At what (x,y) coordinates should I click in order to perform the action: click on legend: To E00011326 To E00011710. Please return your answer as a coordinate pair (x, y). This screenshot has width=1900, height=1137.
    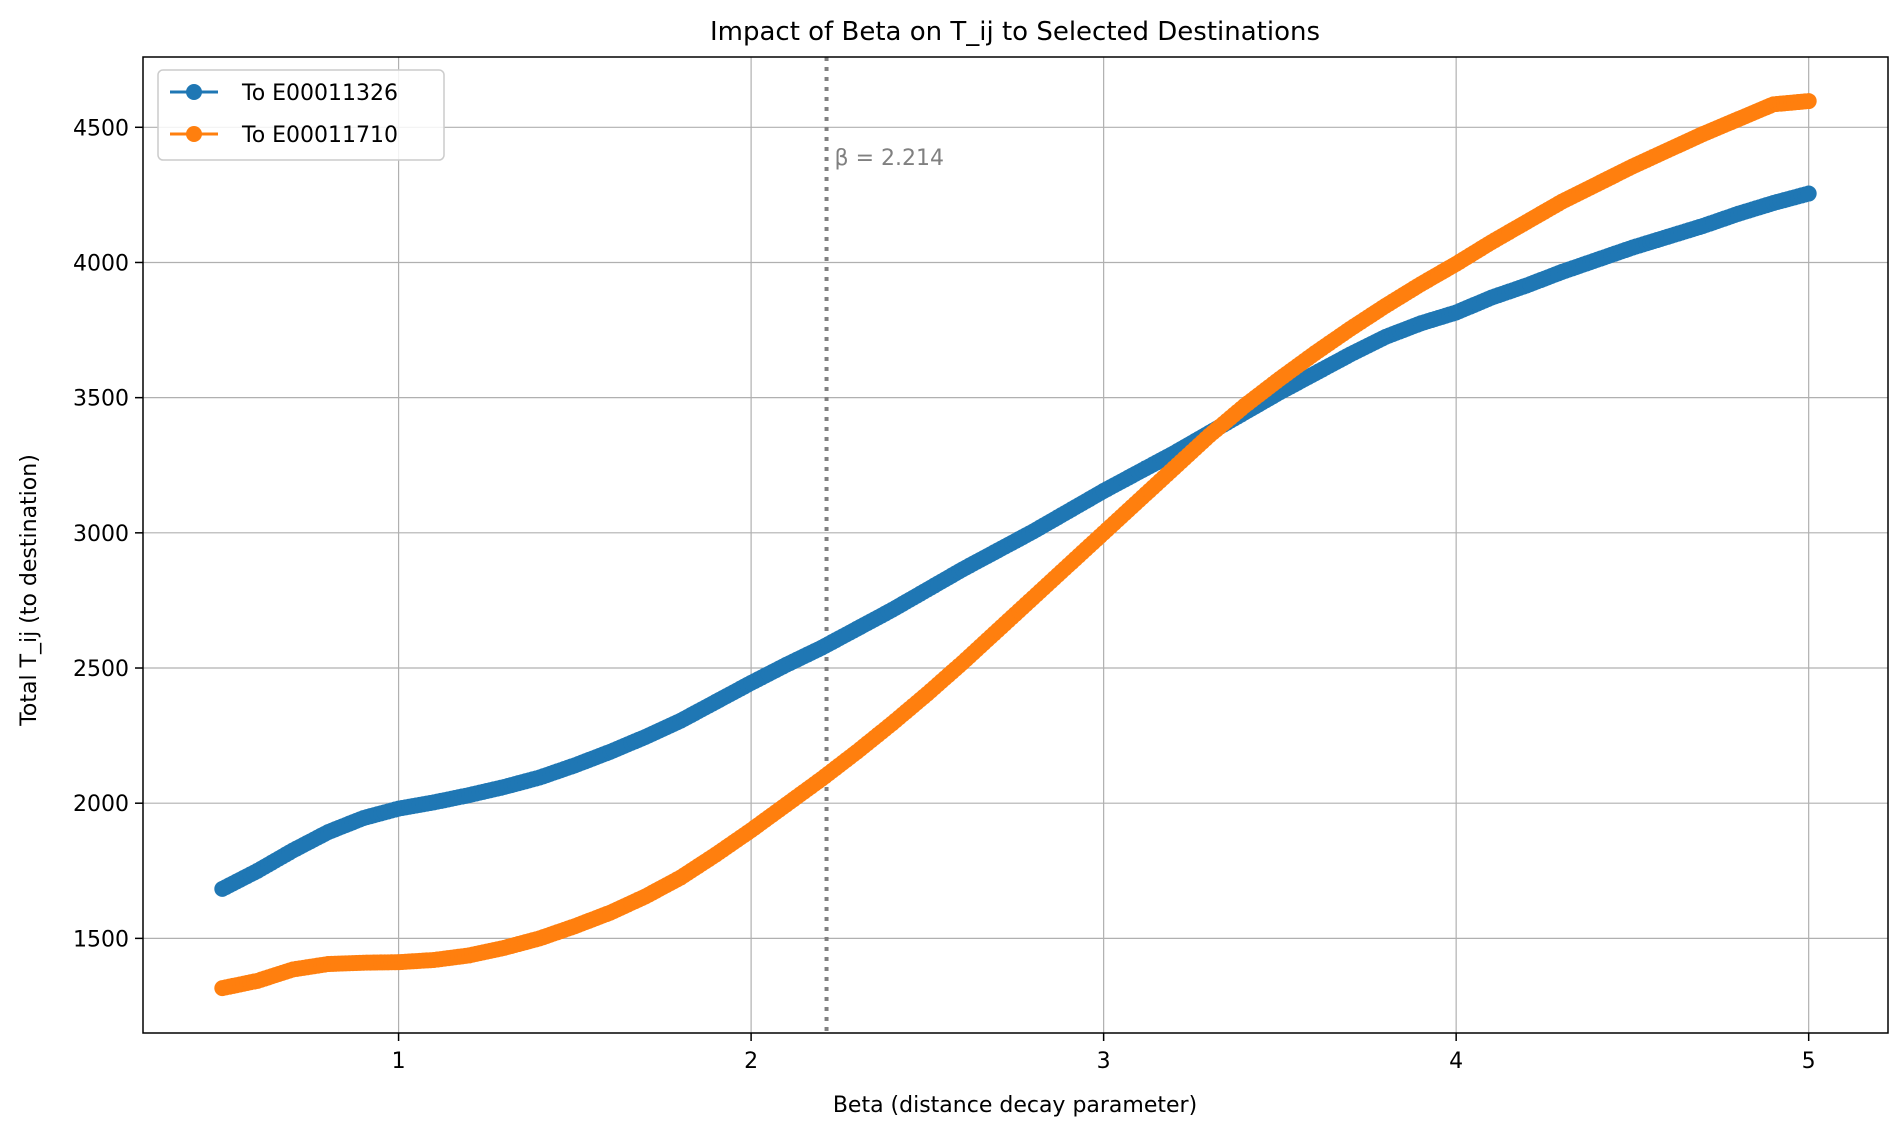
    Looking at the image, I should click on (301, 115).